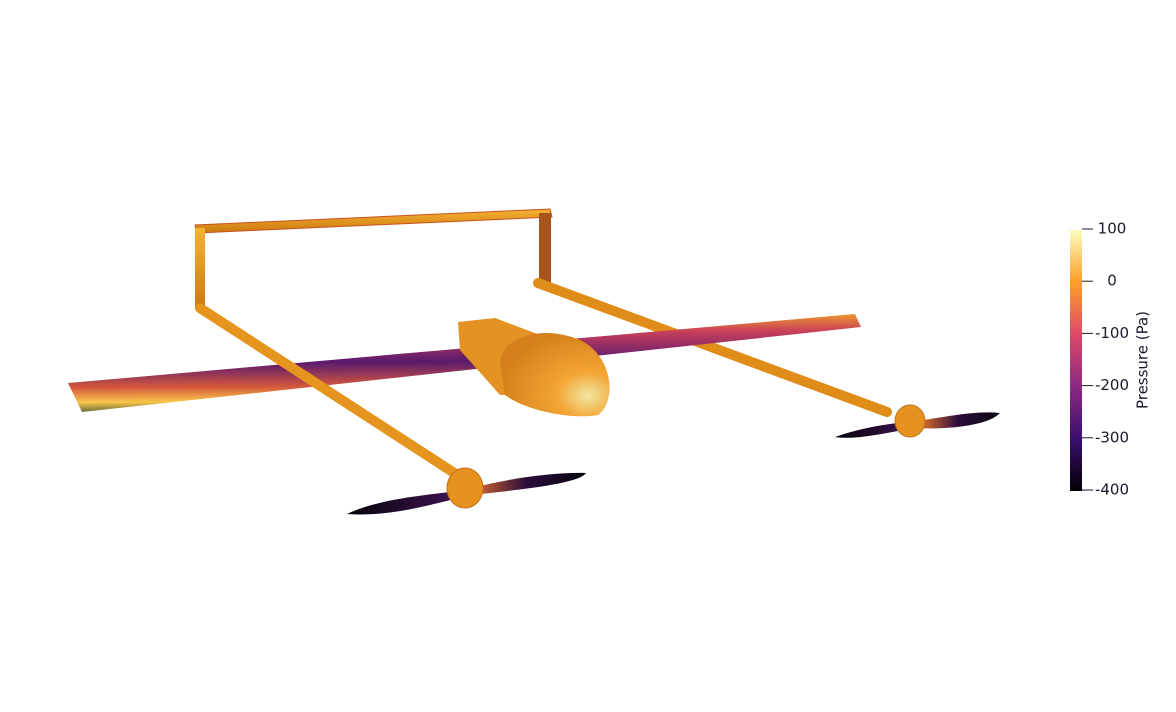 The height and width of the screenshot is (712, 1176). What do you see at coordinates (1112, 229) in the screenshot?
I see `tick-label: 100` at bounding box center [1112, 229].